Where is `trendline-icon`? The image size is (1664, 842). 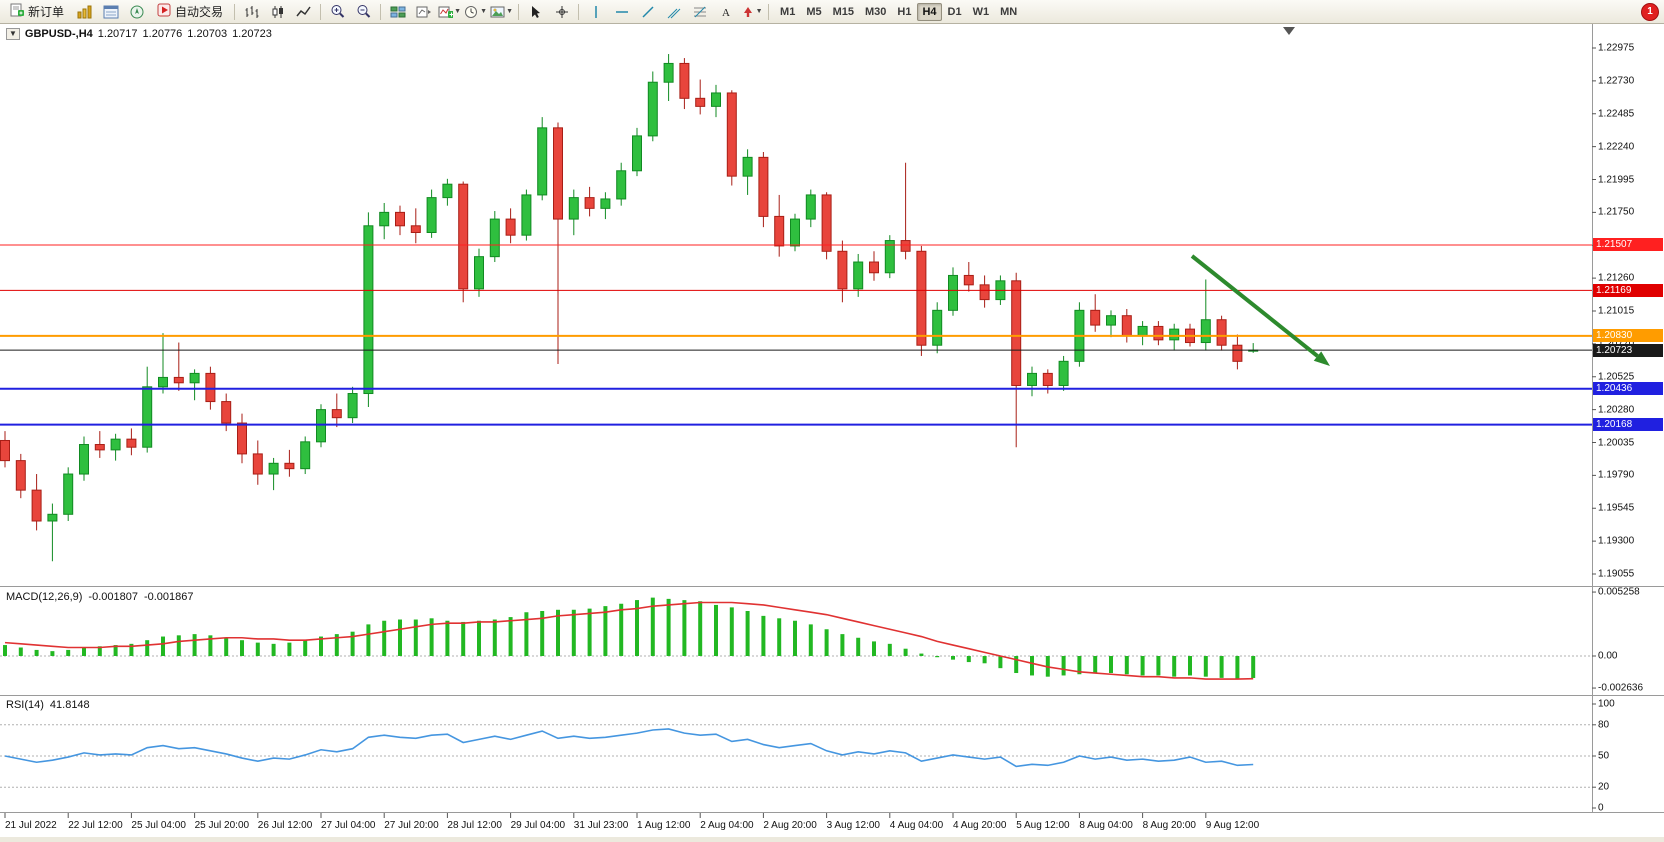 trendline-icon is located at coordinates (647, 12).